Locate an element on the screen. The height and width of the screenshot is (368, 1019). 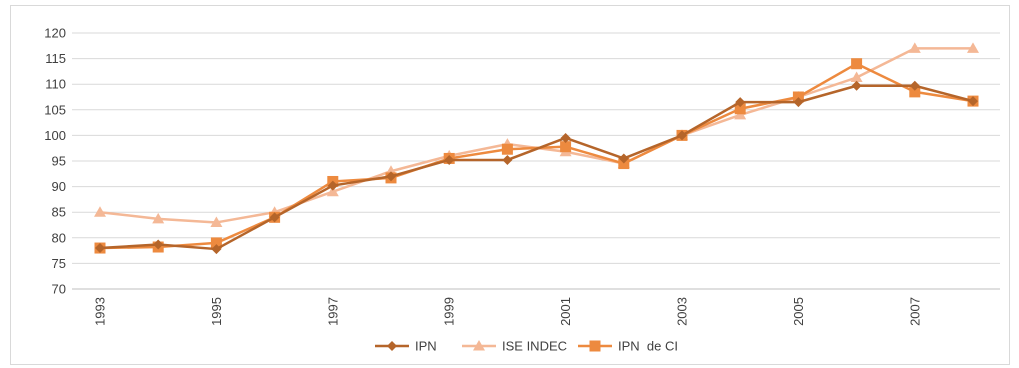
y-tick-label: 75 is located at coordinates (59, 263).